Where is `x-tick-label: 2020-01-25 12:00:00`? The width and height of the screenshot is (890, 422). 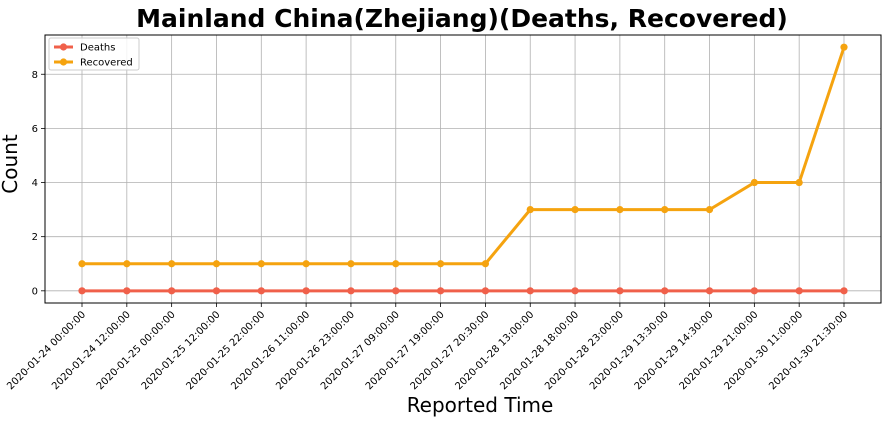 x-tick-label: 2020-01-25 12:00:00 is located at coordinates (181, 350).